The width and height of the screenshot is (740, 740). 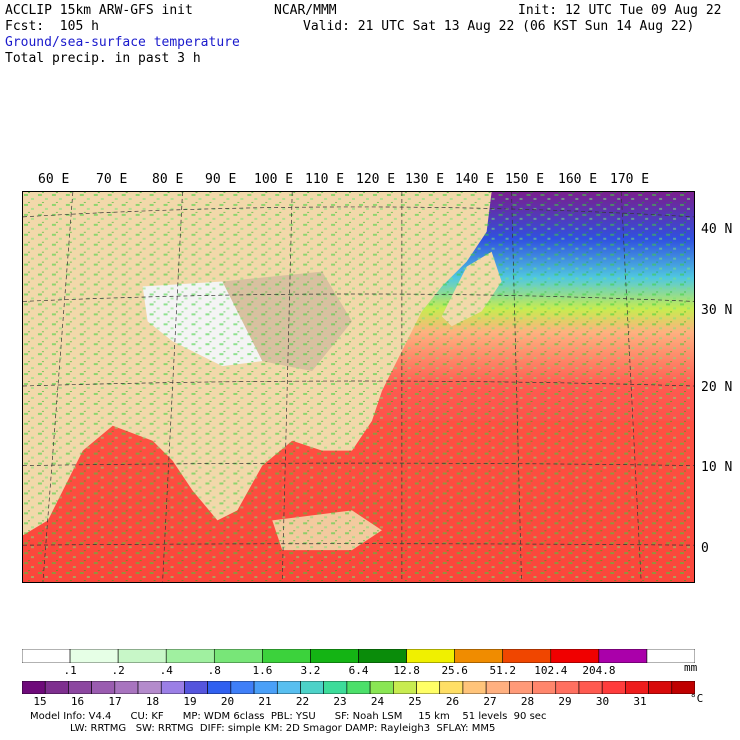 What do you see at coordinates (190, 701) in the screenshot?
I see `temperature-tick-label: 19` at bounding box center [190, 701].